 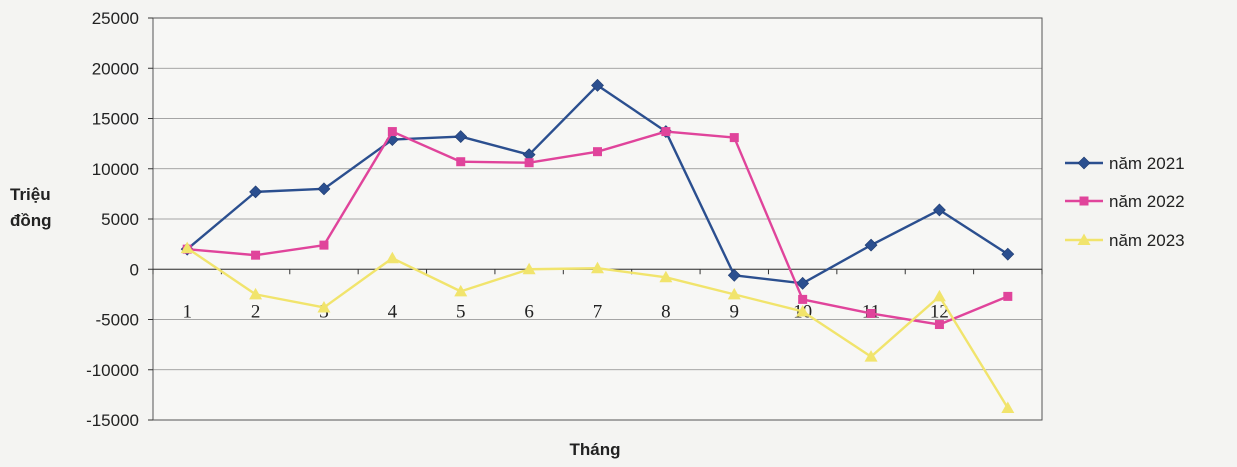 What do you see at coordinates (31, 220) in the screenshot?
I see `y-axis-label-line-2: đồng` at bounding box center [31, 220].